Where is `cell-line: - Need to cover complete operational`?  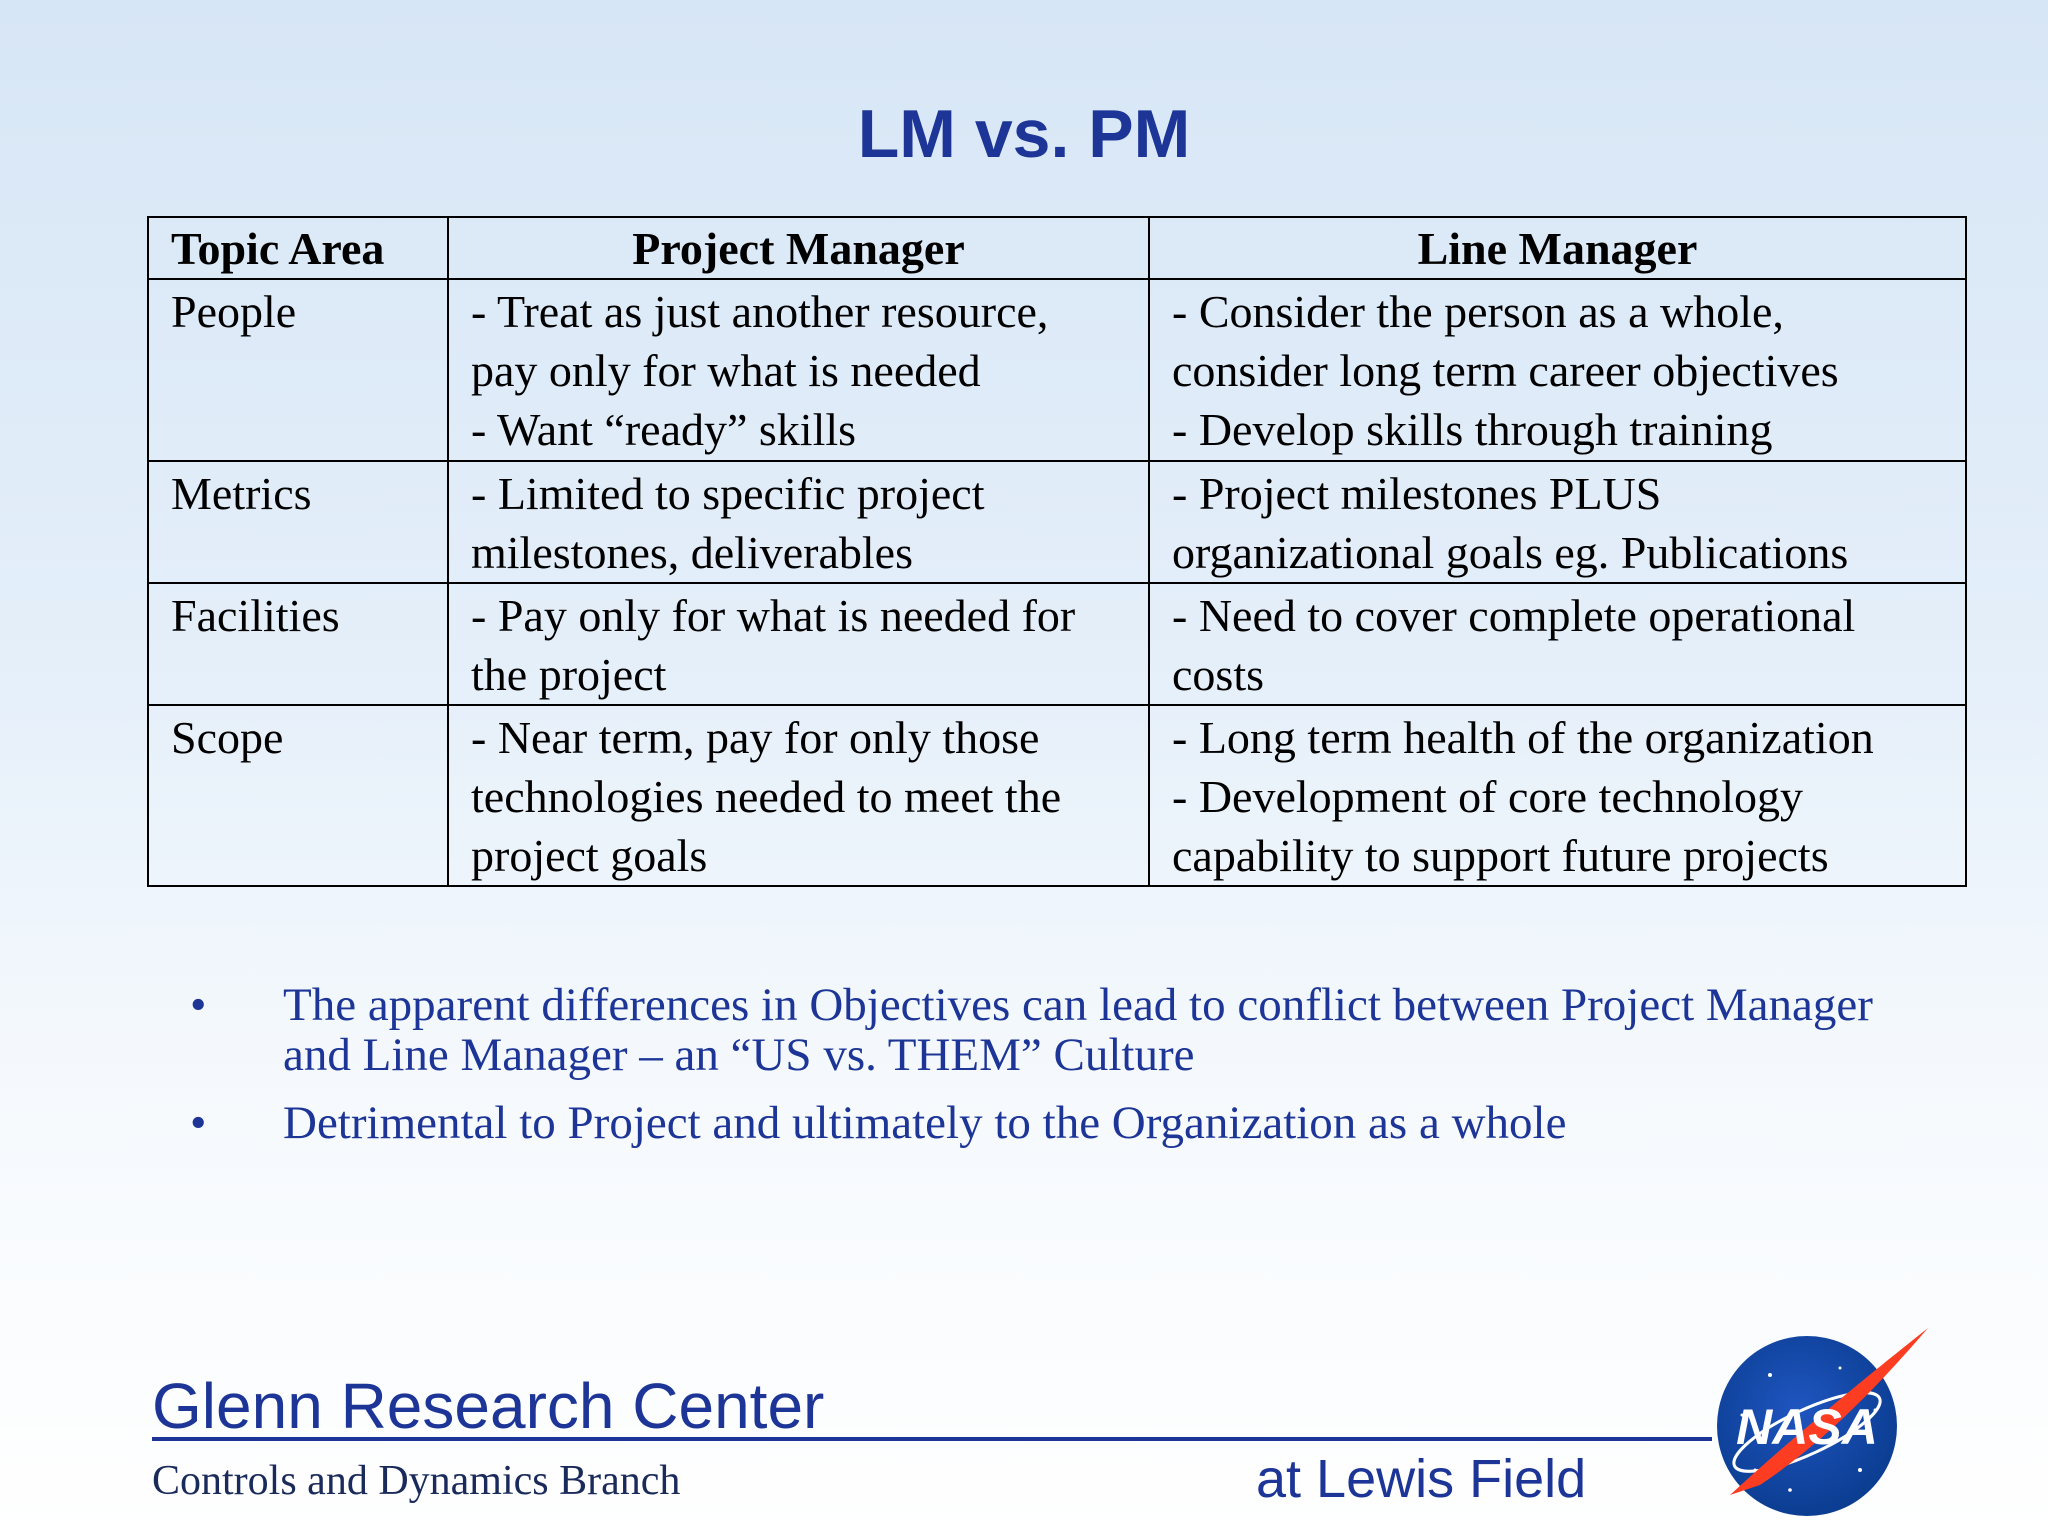 cell-line: - Need to cover complete operational is located at coordinates (1514, 615).